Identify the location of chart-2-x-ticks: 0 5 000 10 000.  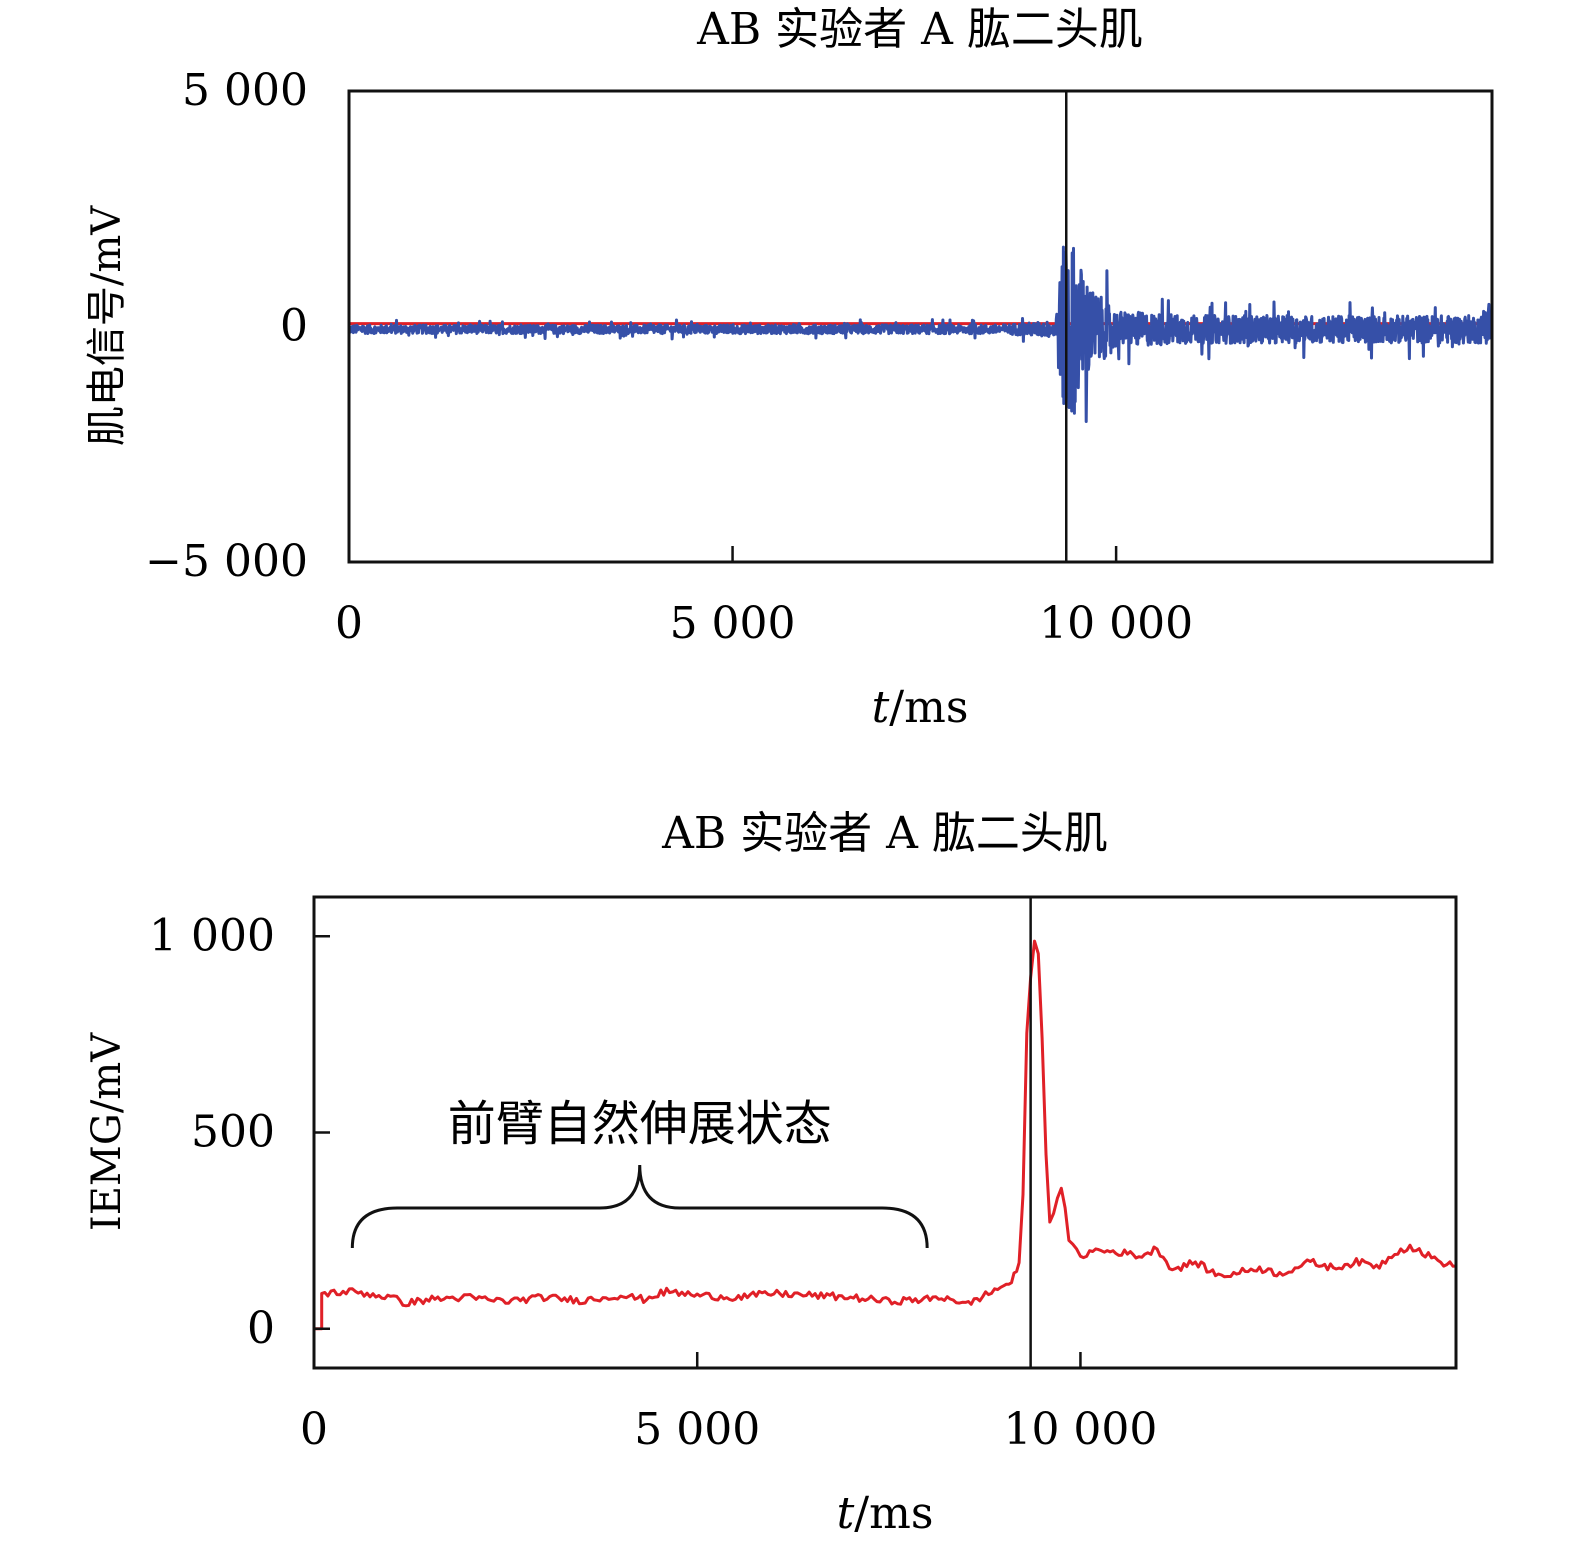
(728, 1429).